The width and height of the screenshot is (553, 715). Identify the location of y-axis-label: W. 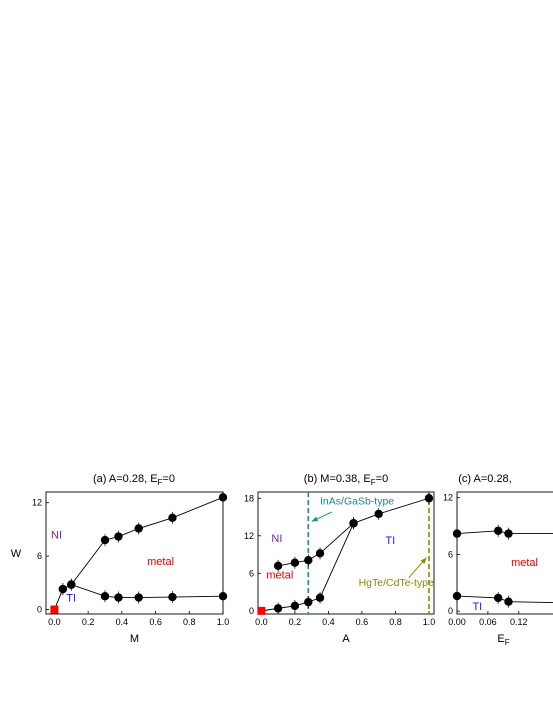
(16, 554).